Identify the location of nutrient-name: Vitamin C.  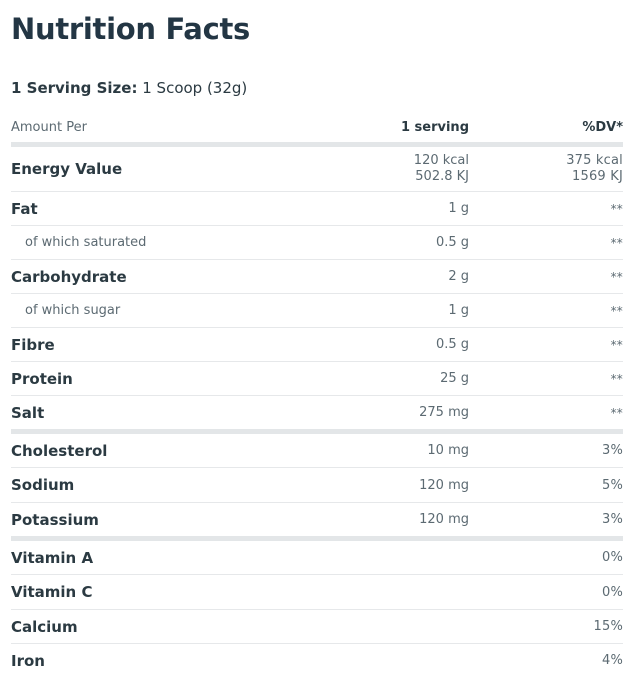
(161, 592).